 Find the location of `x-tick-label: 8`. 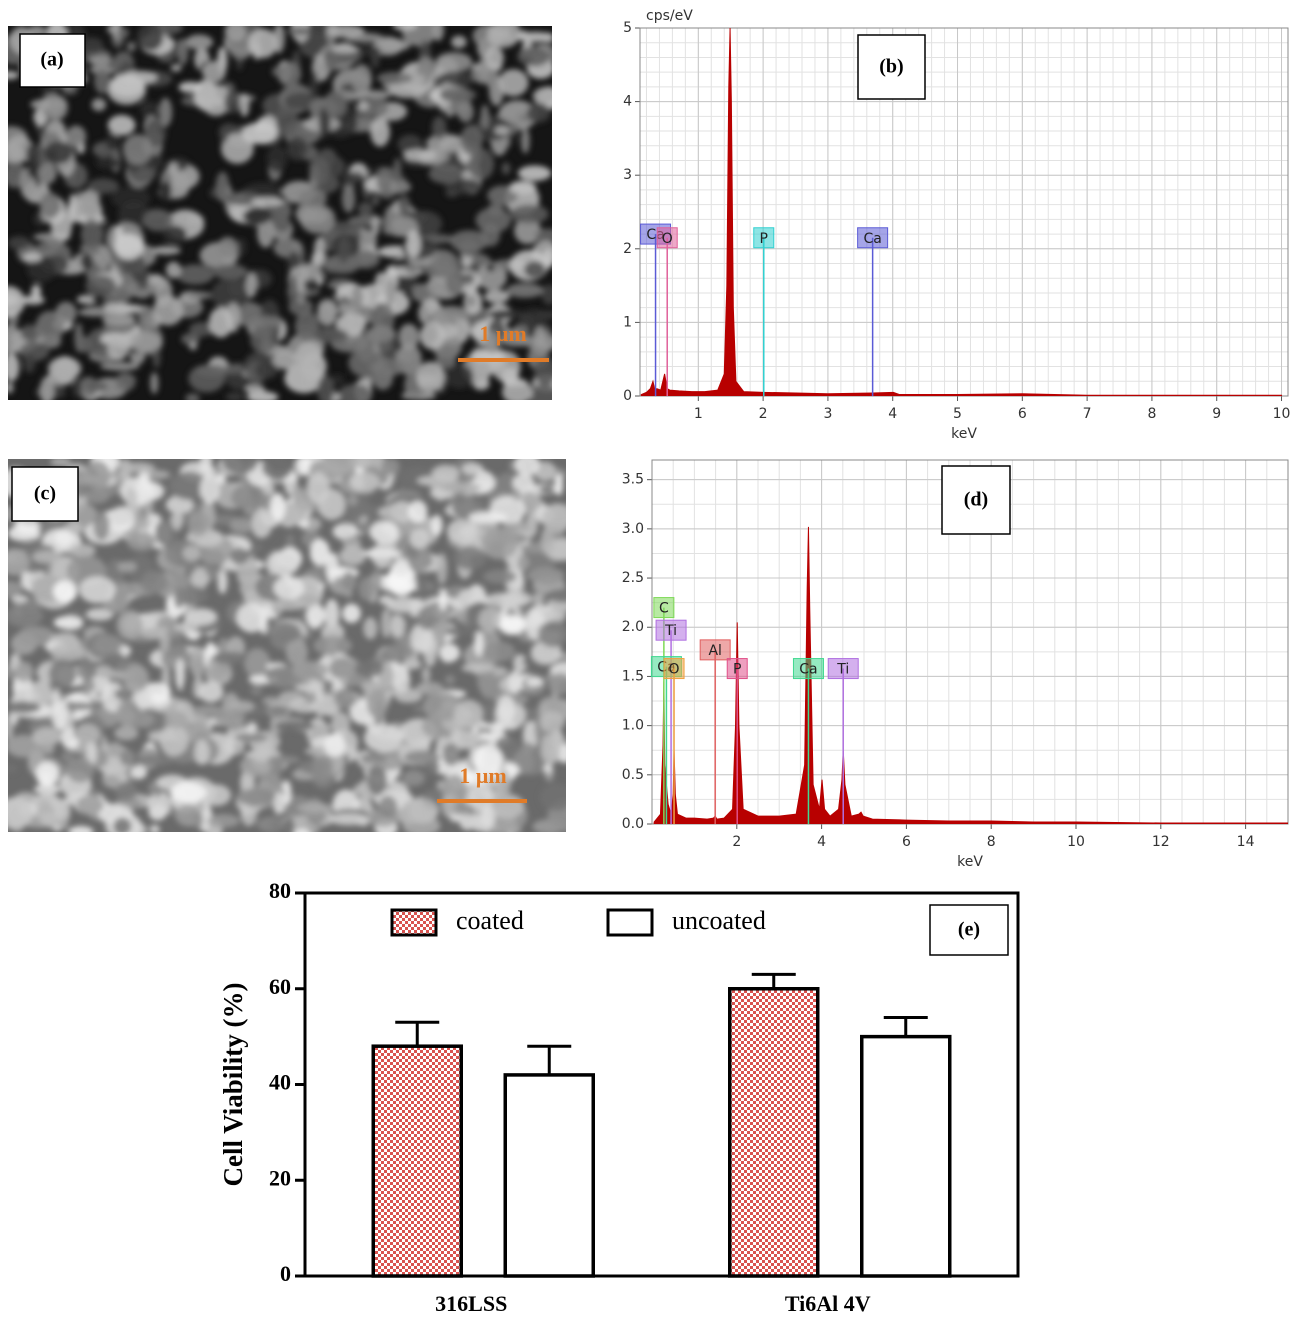

x-tick-label: 8 is located at coordinates (1151, 414).